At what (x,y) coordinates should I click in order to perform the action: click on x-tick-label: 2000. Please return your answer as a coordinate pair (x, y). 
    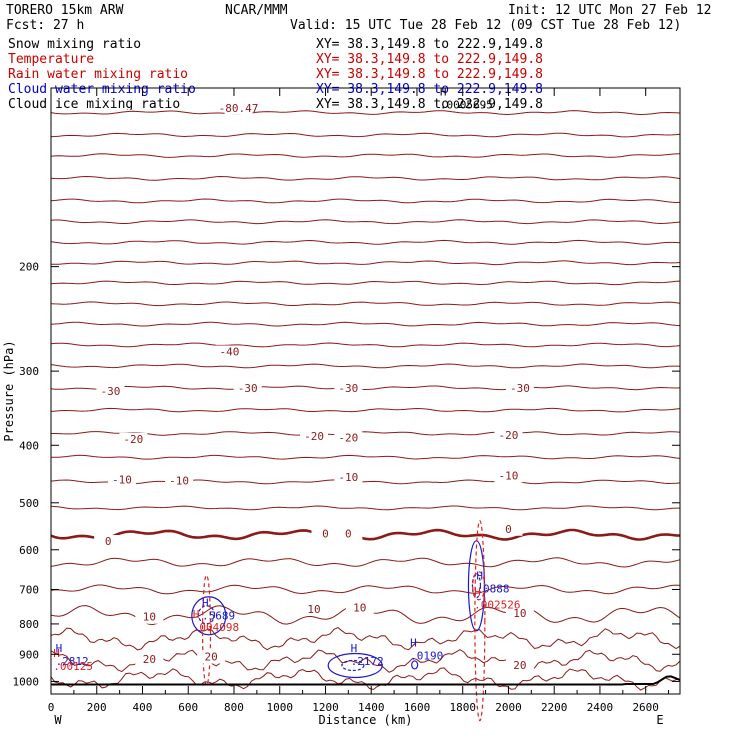
    Looking at the image, I should click on (508, 707).